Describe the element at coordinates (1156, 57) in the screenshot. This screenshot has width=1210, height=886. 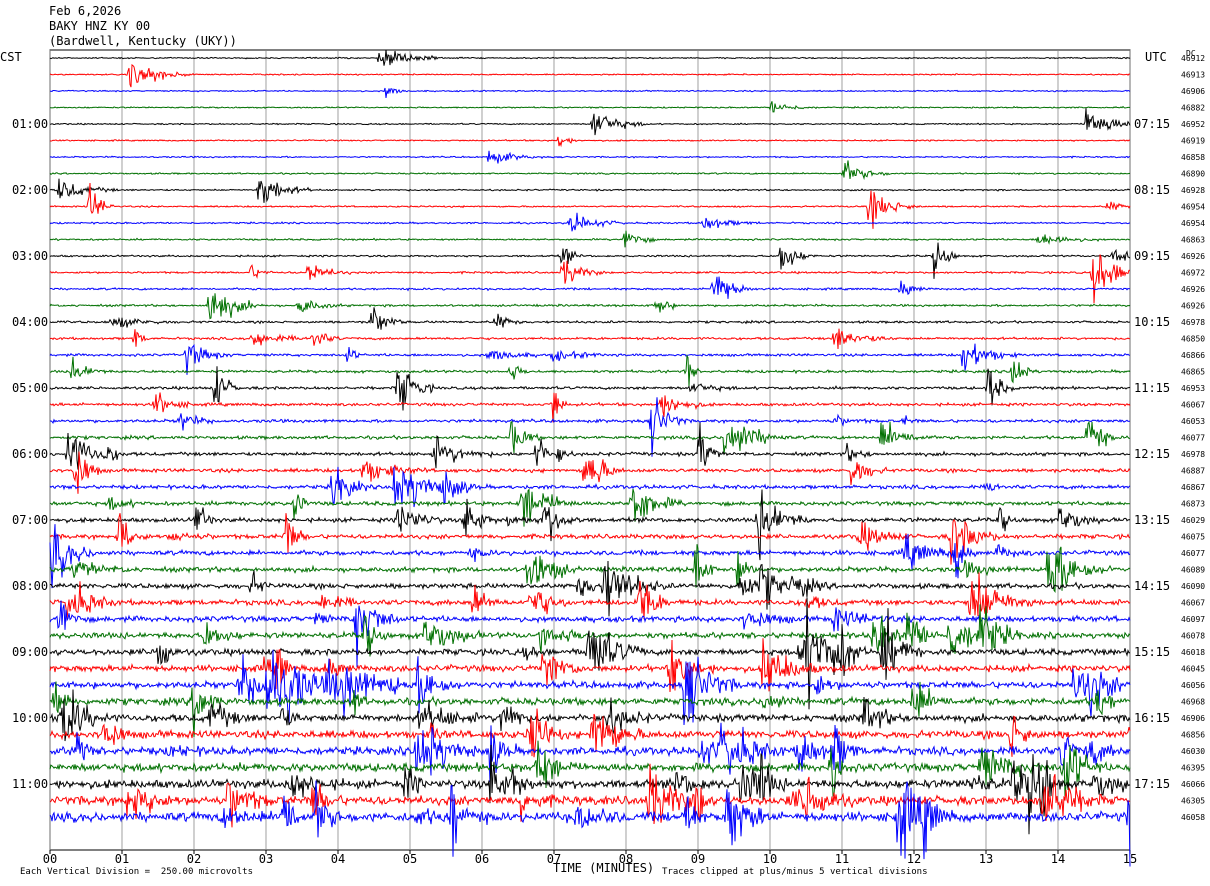
I see `right-timezone-label: UTC` at that location.